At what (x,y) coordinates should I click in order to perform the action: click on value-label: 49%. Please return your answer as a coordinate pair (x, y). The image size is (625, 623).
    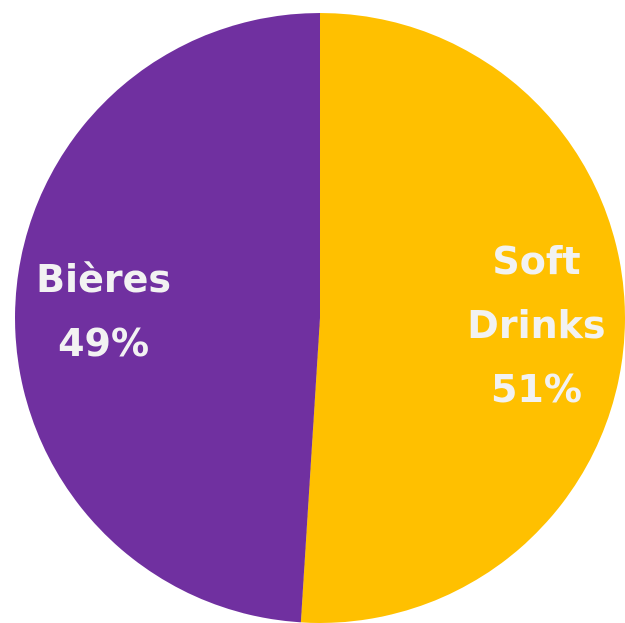
    Looking at the image, I should click on (104, 343).